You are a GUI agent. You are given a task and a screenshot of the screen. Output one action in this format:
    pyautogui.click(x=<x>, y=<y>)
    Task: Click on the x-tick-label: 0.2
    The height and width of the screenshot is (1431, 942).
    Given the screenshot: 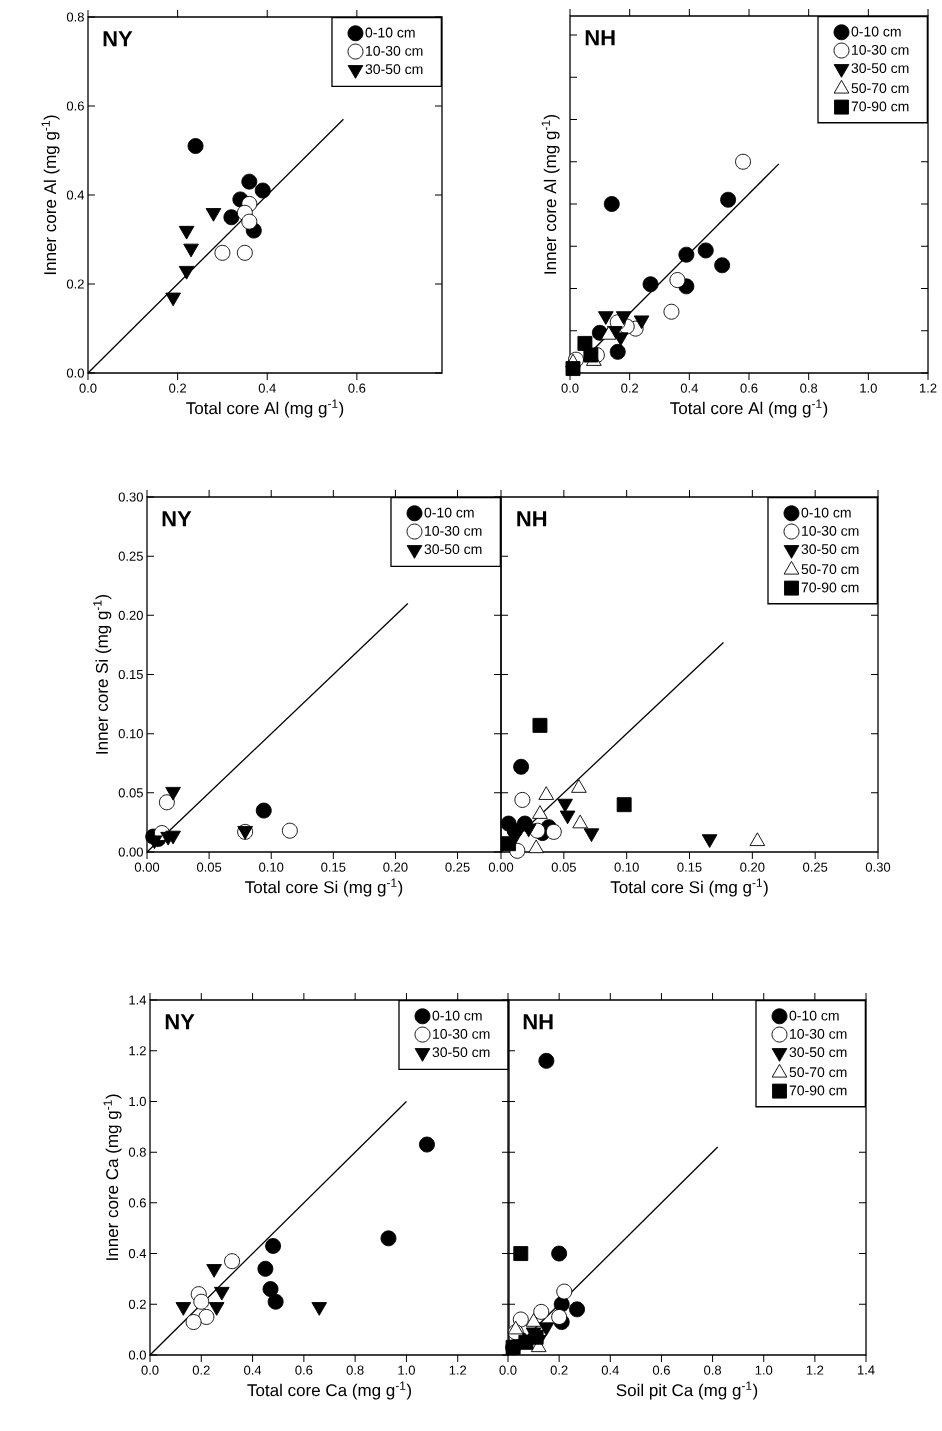 What is the action you would take?
    pyautogui.click(x=201, y=1370)
    